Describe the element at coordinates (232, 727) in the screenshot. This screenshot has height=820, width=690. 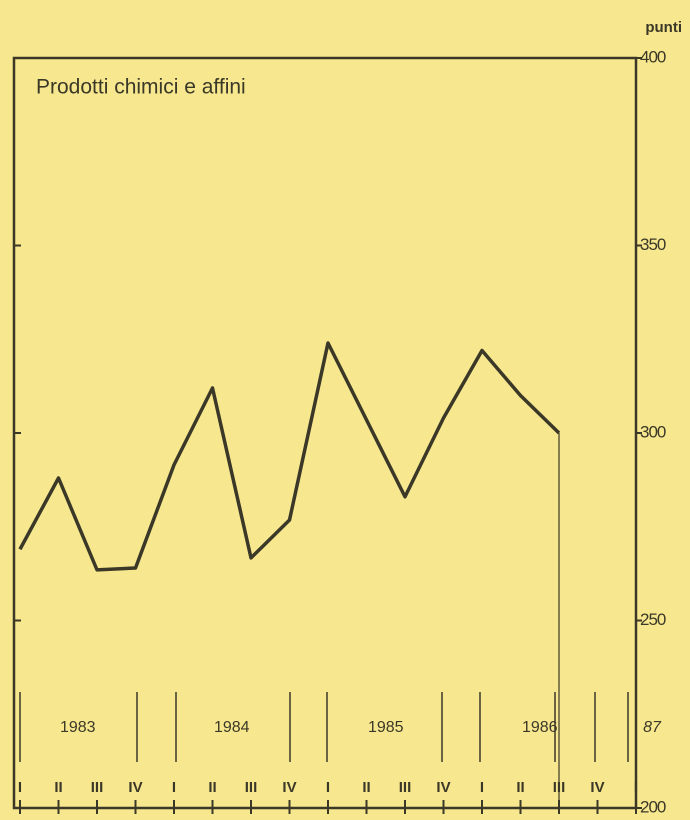
I see `year-label: 1984` at that location.